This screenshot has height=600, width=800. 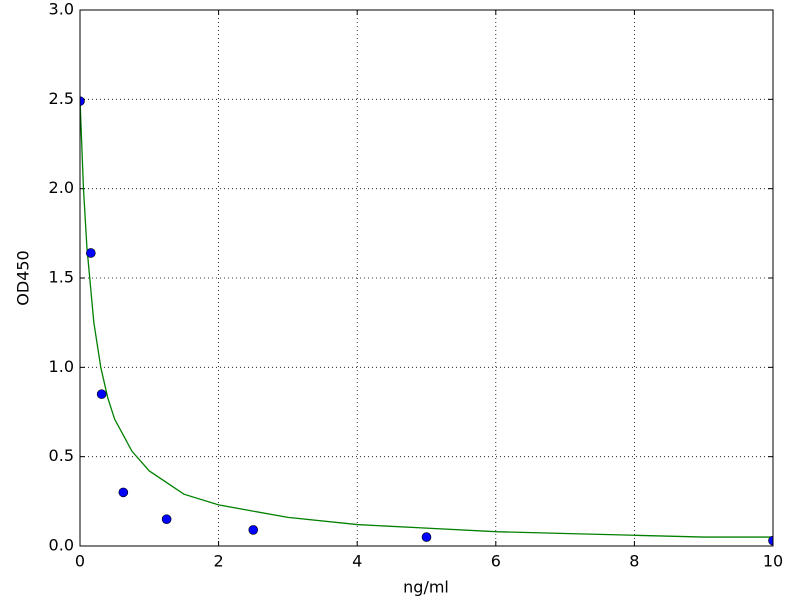 What do you see at coordinates (219, 561) in the screenshot?
I see `x-tick-label: 2` at bounding box center [219, 561].